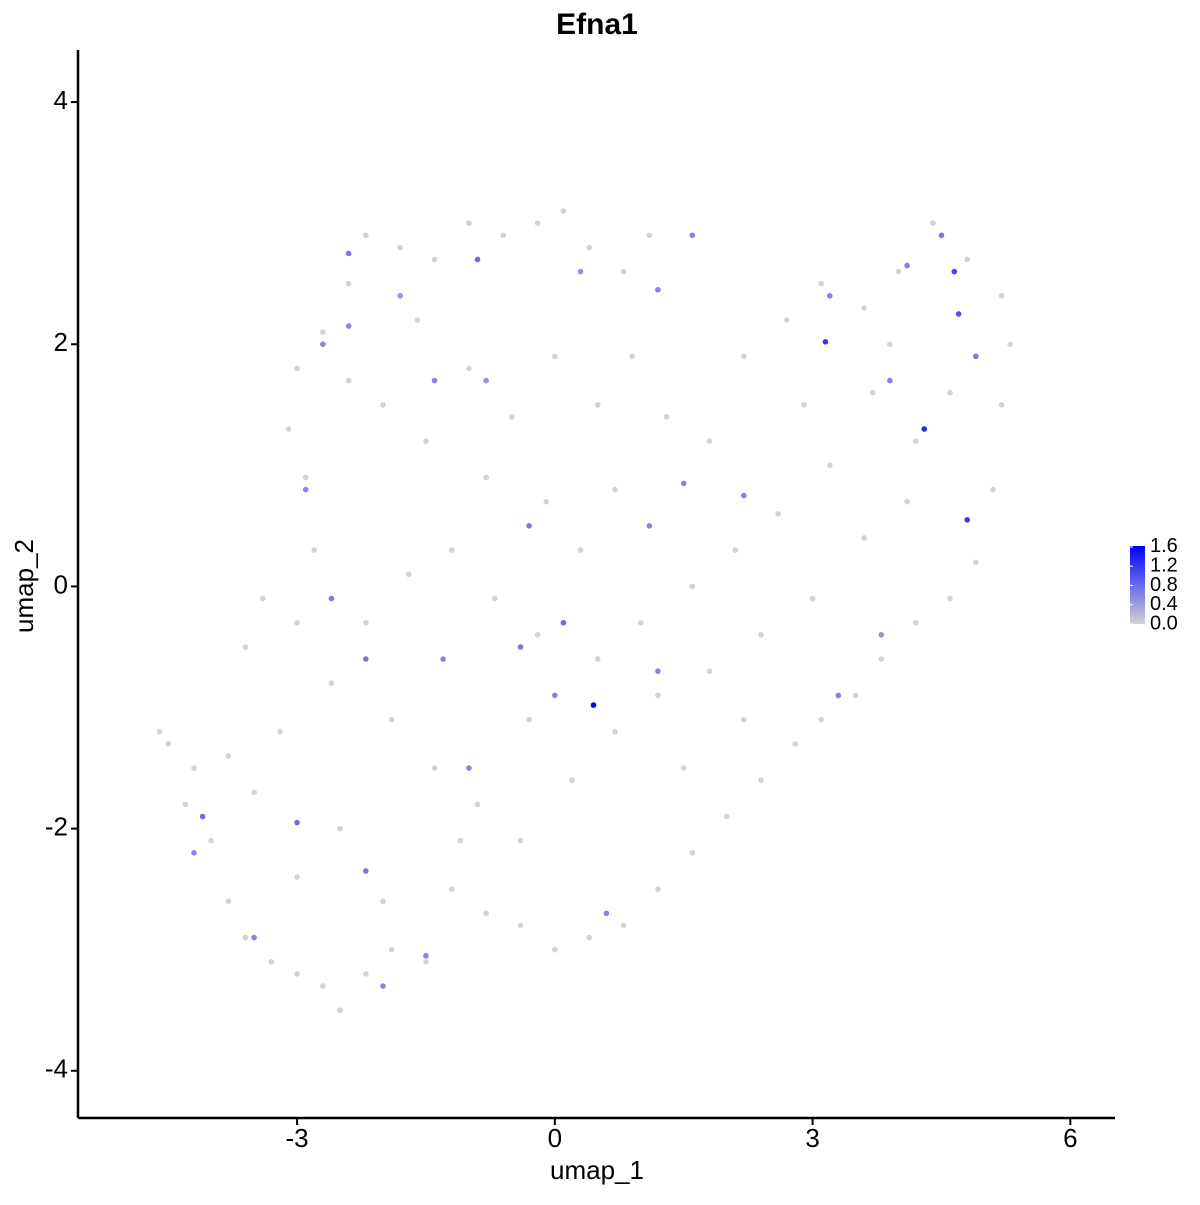 The width and height of the screenshot is (1200, 1205). Describe the element at coordinates (1164, 546) in the screenshot. I see `color-tick-label: 1.6` at that location.